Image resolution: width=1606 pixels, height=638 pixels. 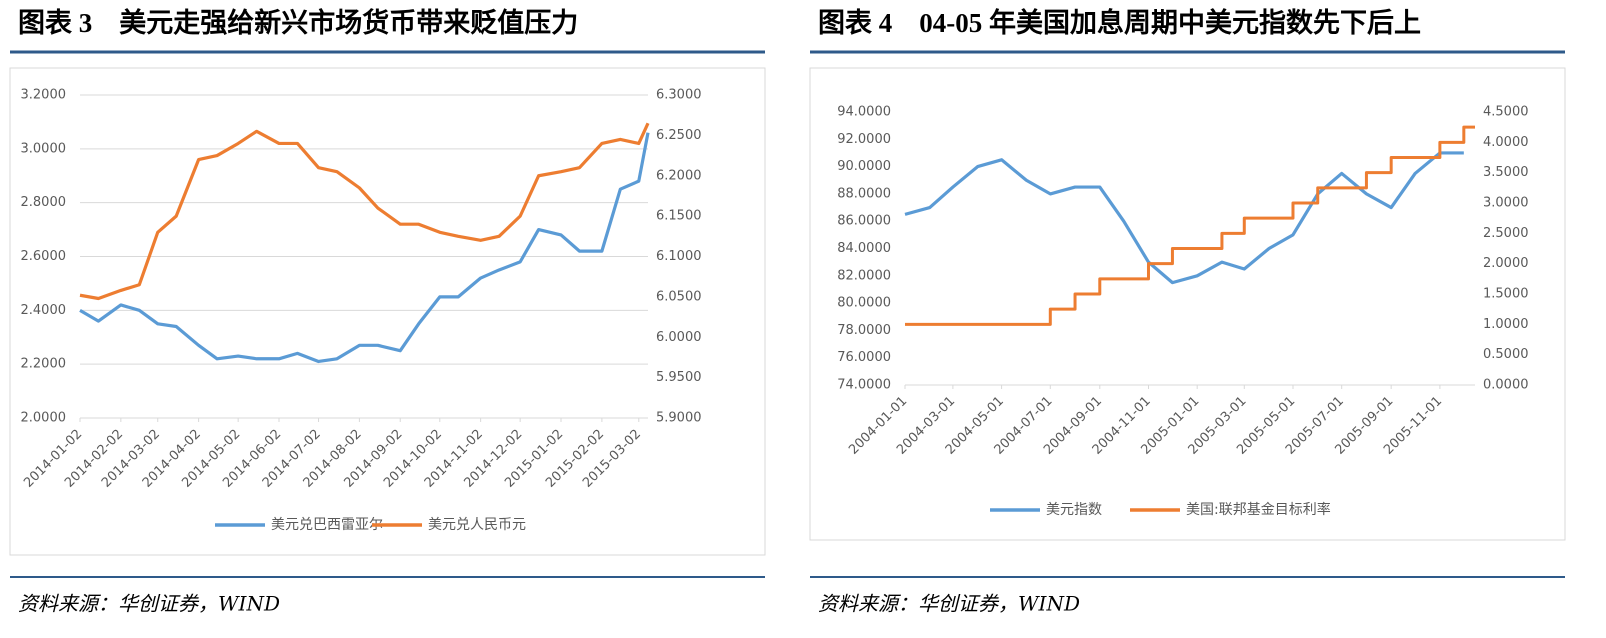 What do you see at coordinates (1506, 233) in the screenshot?
I see `y2-tick-label: 2.5000` at bounding box center [1506, 233].